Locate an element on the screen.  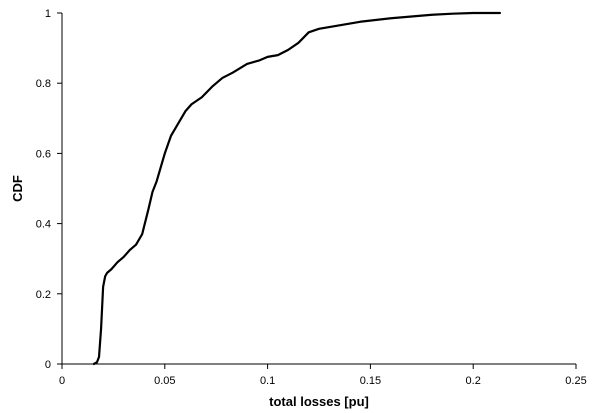
y-tick-label: 0.2 is located at coordinates (43, 295).